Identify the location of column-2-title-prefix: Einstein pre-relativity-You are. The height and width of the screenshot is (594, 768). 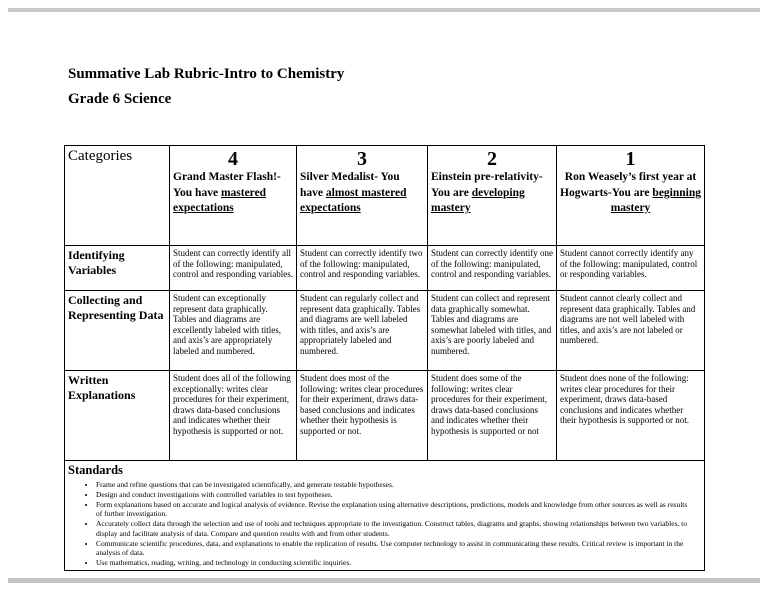
(487, 185).